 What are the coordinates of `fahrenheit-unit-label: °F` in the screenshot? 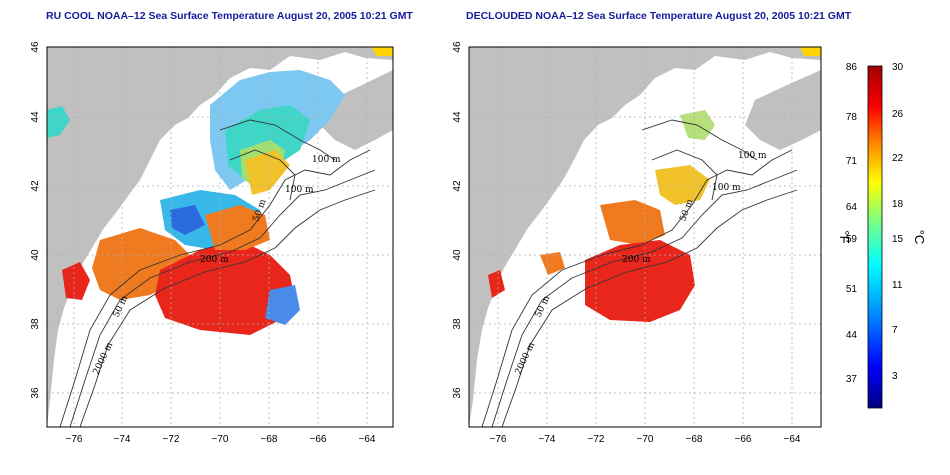 It's located at (844, 236).